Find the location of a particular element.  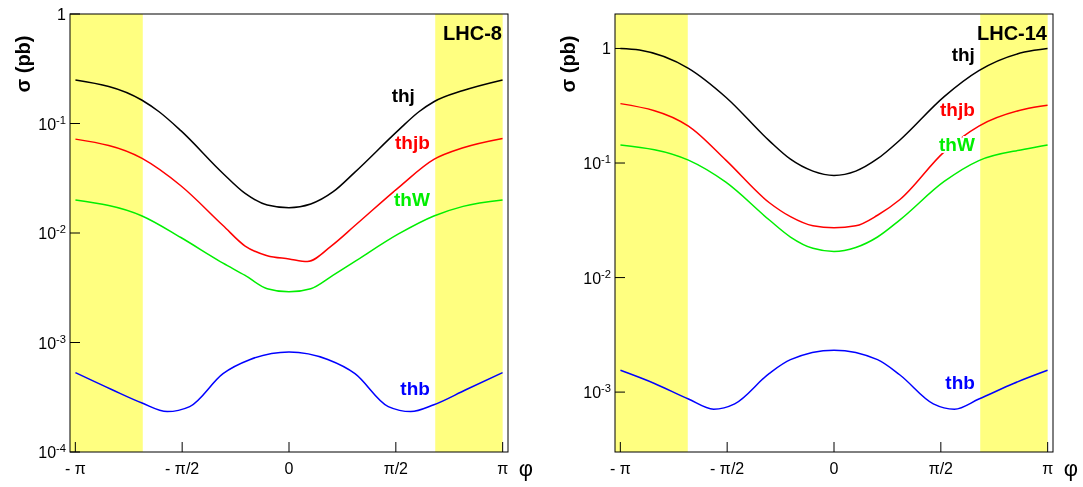

annotation: LHC-14 is located at coordinates (1012, 33).